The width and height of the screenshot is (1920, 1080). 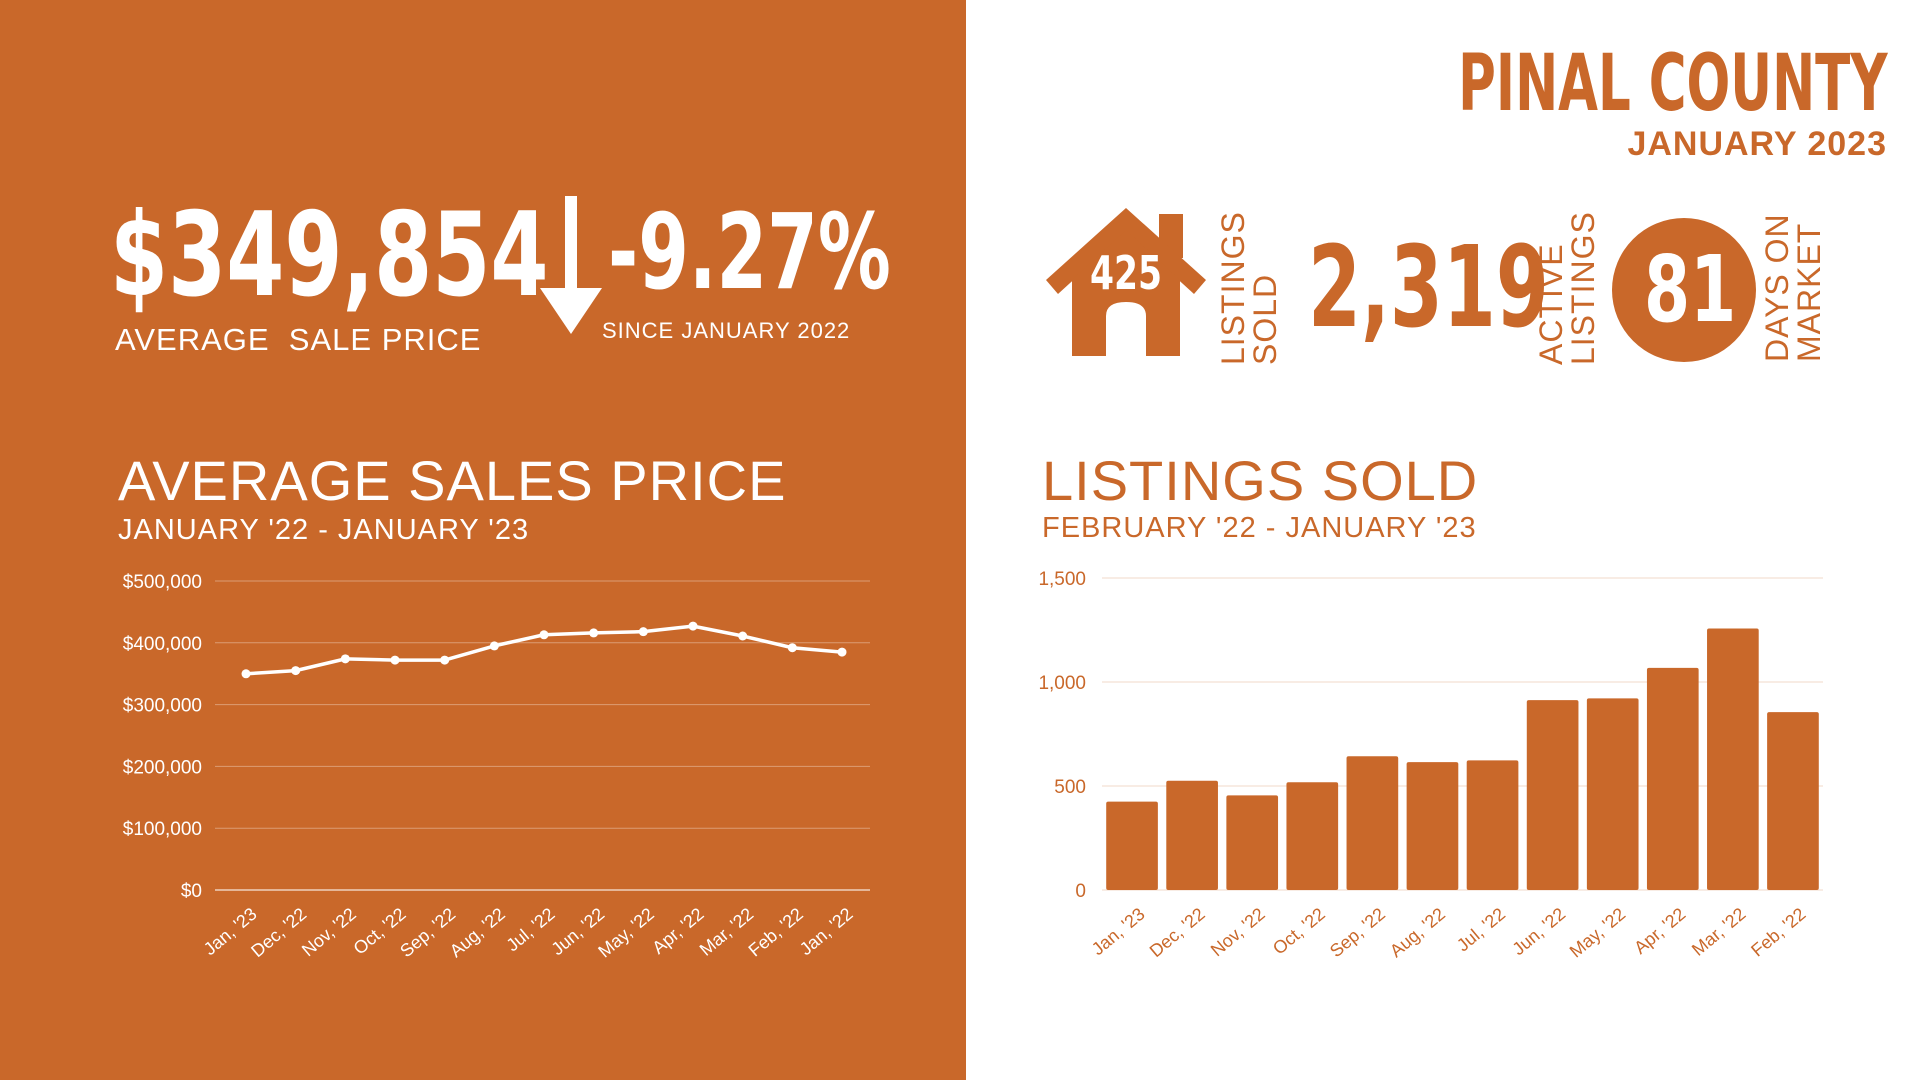 I want to click on active-listings-value: 2,319, so click(x=1428, y=288).